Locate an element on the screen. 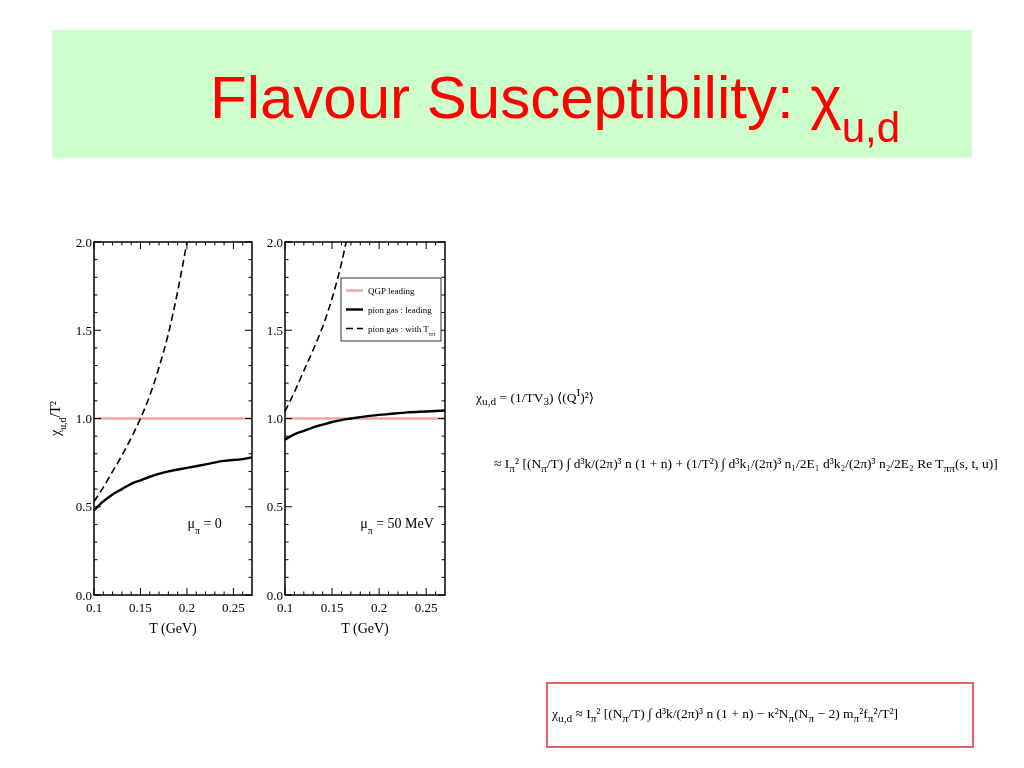  legend-label: QGP leading is located at coordinates (391, 290).